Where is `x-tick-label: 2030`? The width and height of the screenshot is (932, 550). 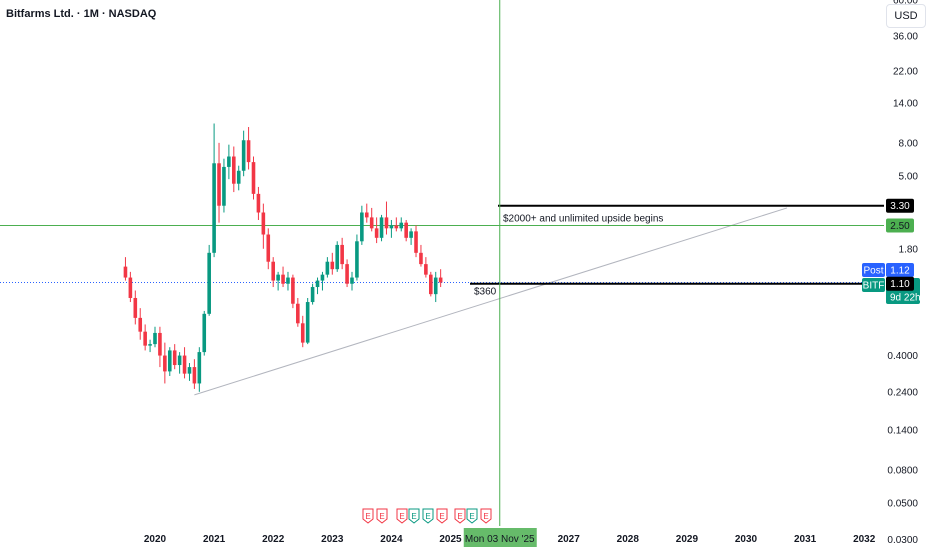 x-tick-label: 2030 is located at coordinates (746, 539).